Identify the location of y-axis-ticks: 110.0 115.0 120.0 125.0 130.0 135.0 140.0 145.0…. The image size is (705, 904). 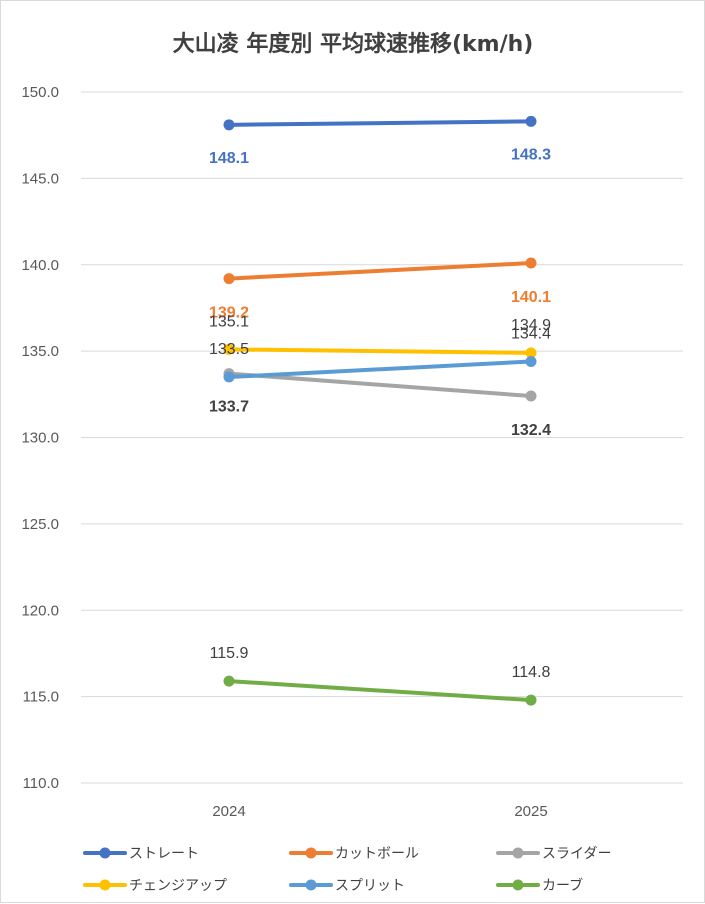
(40, 438).